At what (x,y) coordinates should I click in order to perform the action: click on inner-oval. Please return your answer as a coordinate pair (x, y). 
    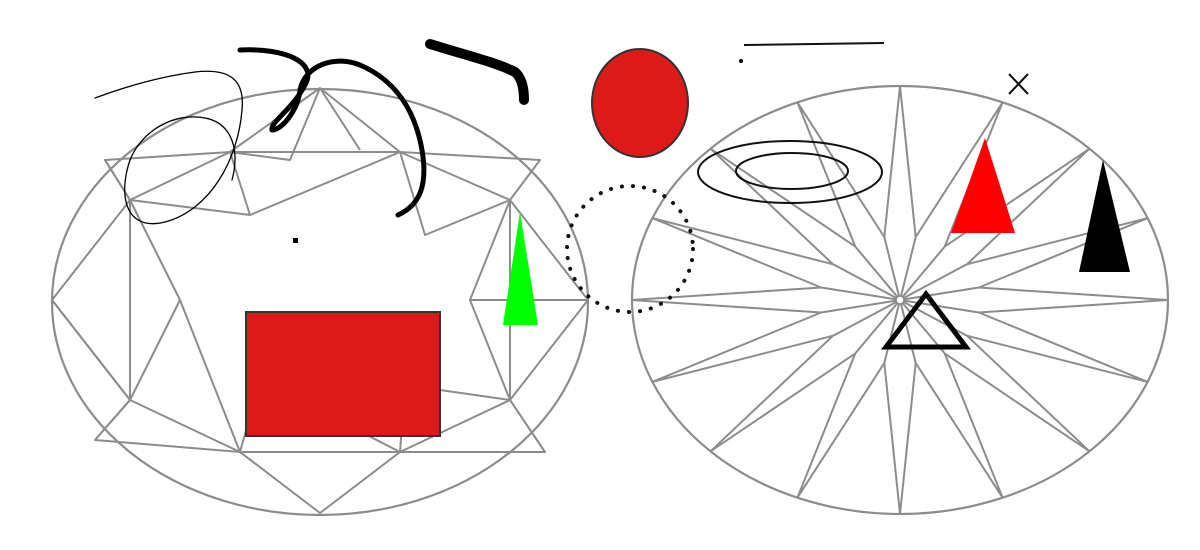
    Looking at the image, I should click on (792, 171).